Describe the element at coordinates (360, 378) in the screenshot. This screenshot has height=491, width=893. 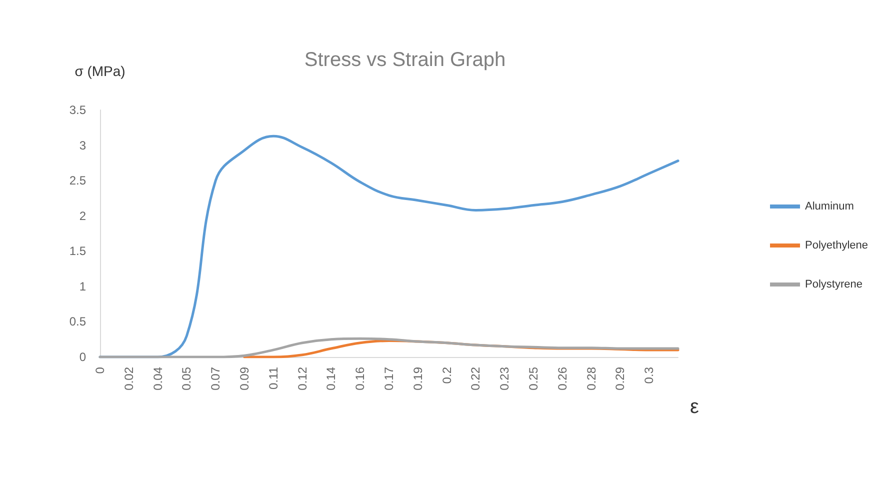
I see `x-tick-label: 0.16` at that location.